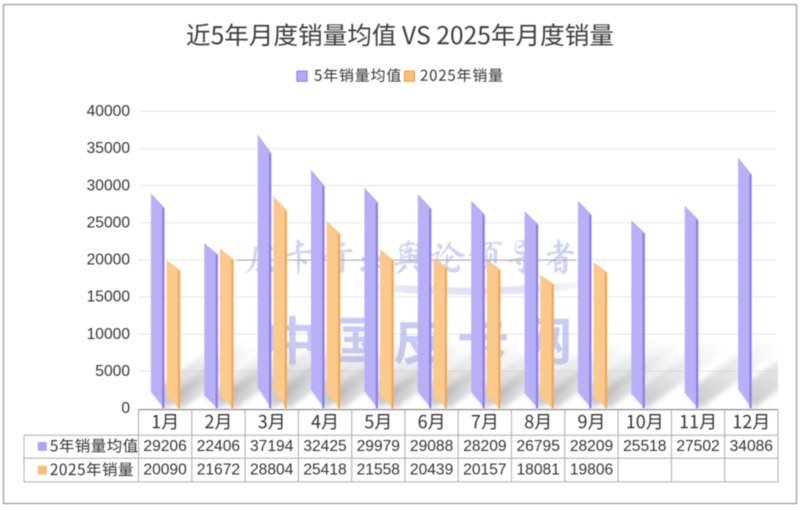 This screenshot has width=800, height=510. What do you see at coordinates (591, 470) in the screenshot?
I see `svg-text: 19806` at bounding box center [591, 470].